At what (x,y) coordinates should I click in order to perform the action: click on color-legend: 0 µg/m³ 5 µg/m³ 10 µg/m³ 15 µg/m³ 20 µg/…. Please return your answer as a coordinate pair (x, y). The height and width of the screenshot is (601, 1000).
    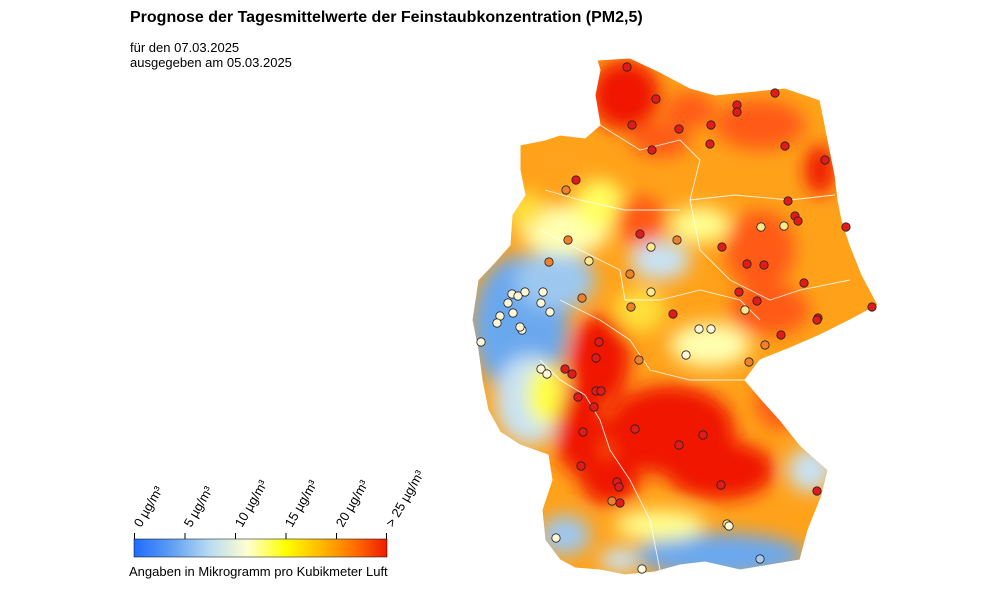
    Looking at the image, I should click on (279, 512).